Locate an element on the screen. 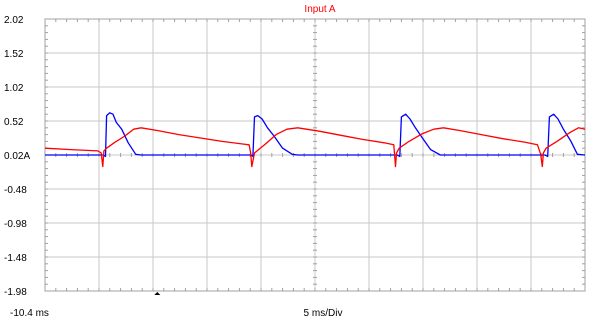 This screenshot has height=323, width=590. y-tick-label: 0.02A is located at coordinates (17, 156).